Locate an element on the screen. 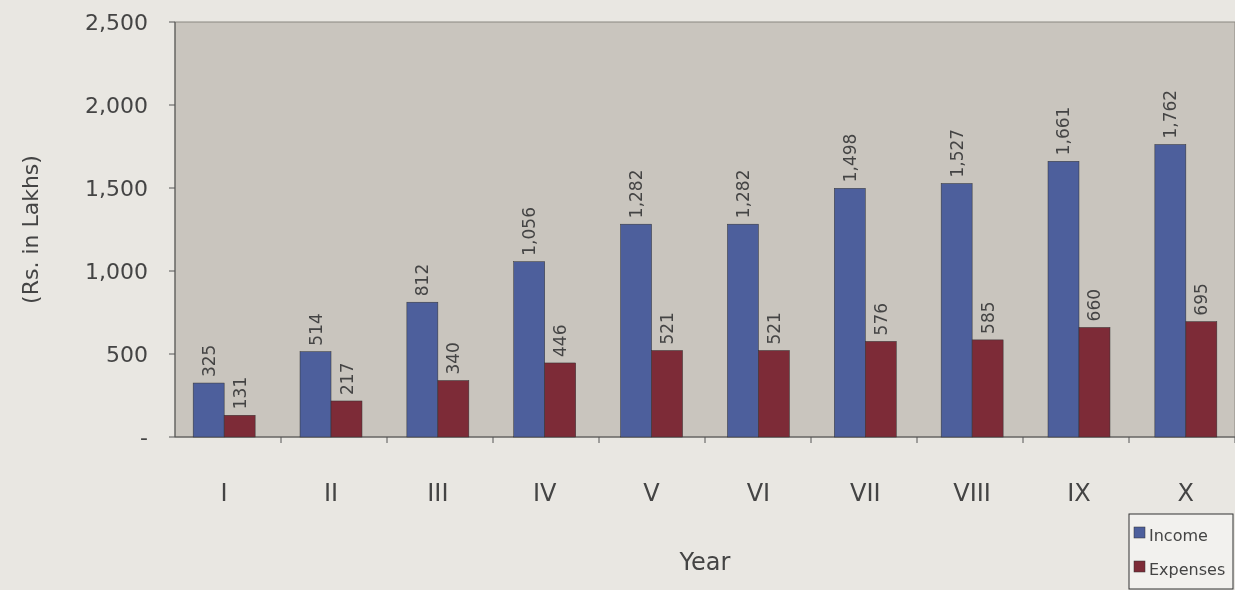 The image size is (1235, 590). x-tick-label: VII is located at coordinates (865, 493).